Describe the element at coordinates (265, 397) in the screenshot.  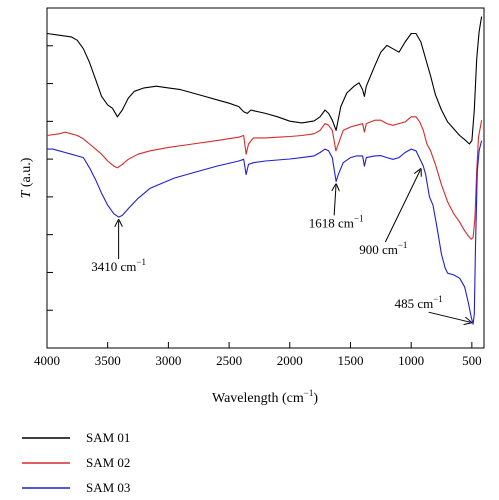
I see `x-axis-title: Wavelength (cm−1)` at that location.